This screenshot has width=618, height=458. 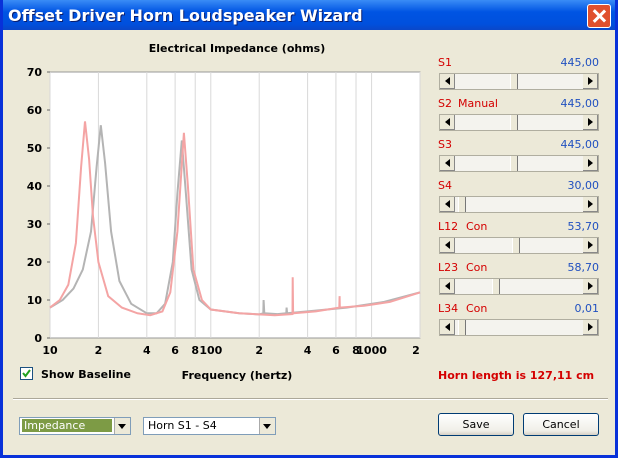 What do you see at coordinates (35, 72) in the screenshot?
I see `y-tick-label: 70` at bounding box center [35, 72].